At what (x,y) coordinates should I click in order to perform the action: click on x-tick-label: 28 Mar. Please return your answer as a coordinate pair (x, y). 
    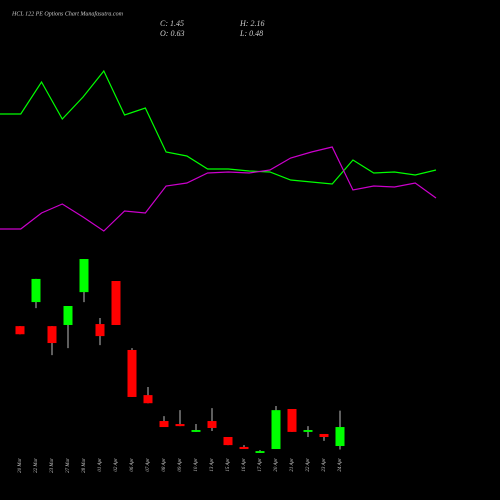
    Looking at the image, I should click on (84, 465).